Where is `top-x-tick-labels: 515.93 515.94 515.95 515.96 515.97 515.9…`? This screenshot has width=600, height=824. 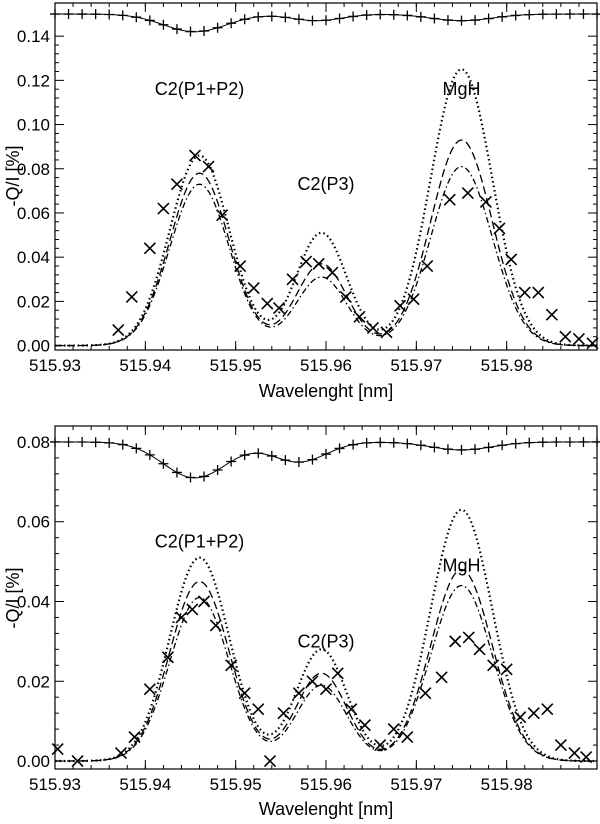 top-x-tick-labels: 515.93 515.94 515.95 515.96 515.97 515.9… is located at coordinates (281, 365).